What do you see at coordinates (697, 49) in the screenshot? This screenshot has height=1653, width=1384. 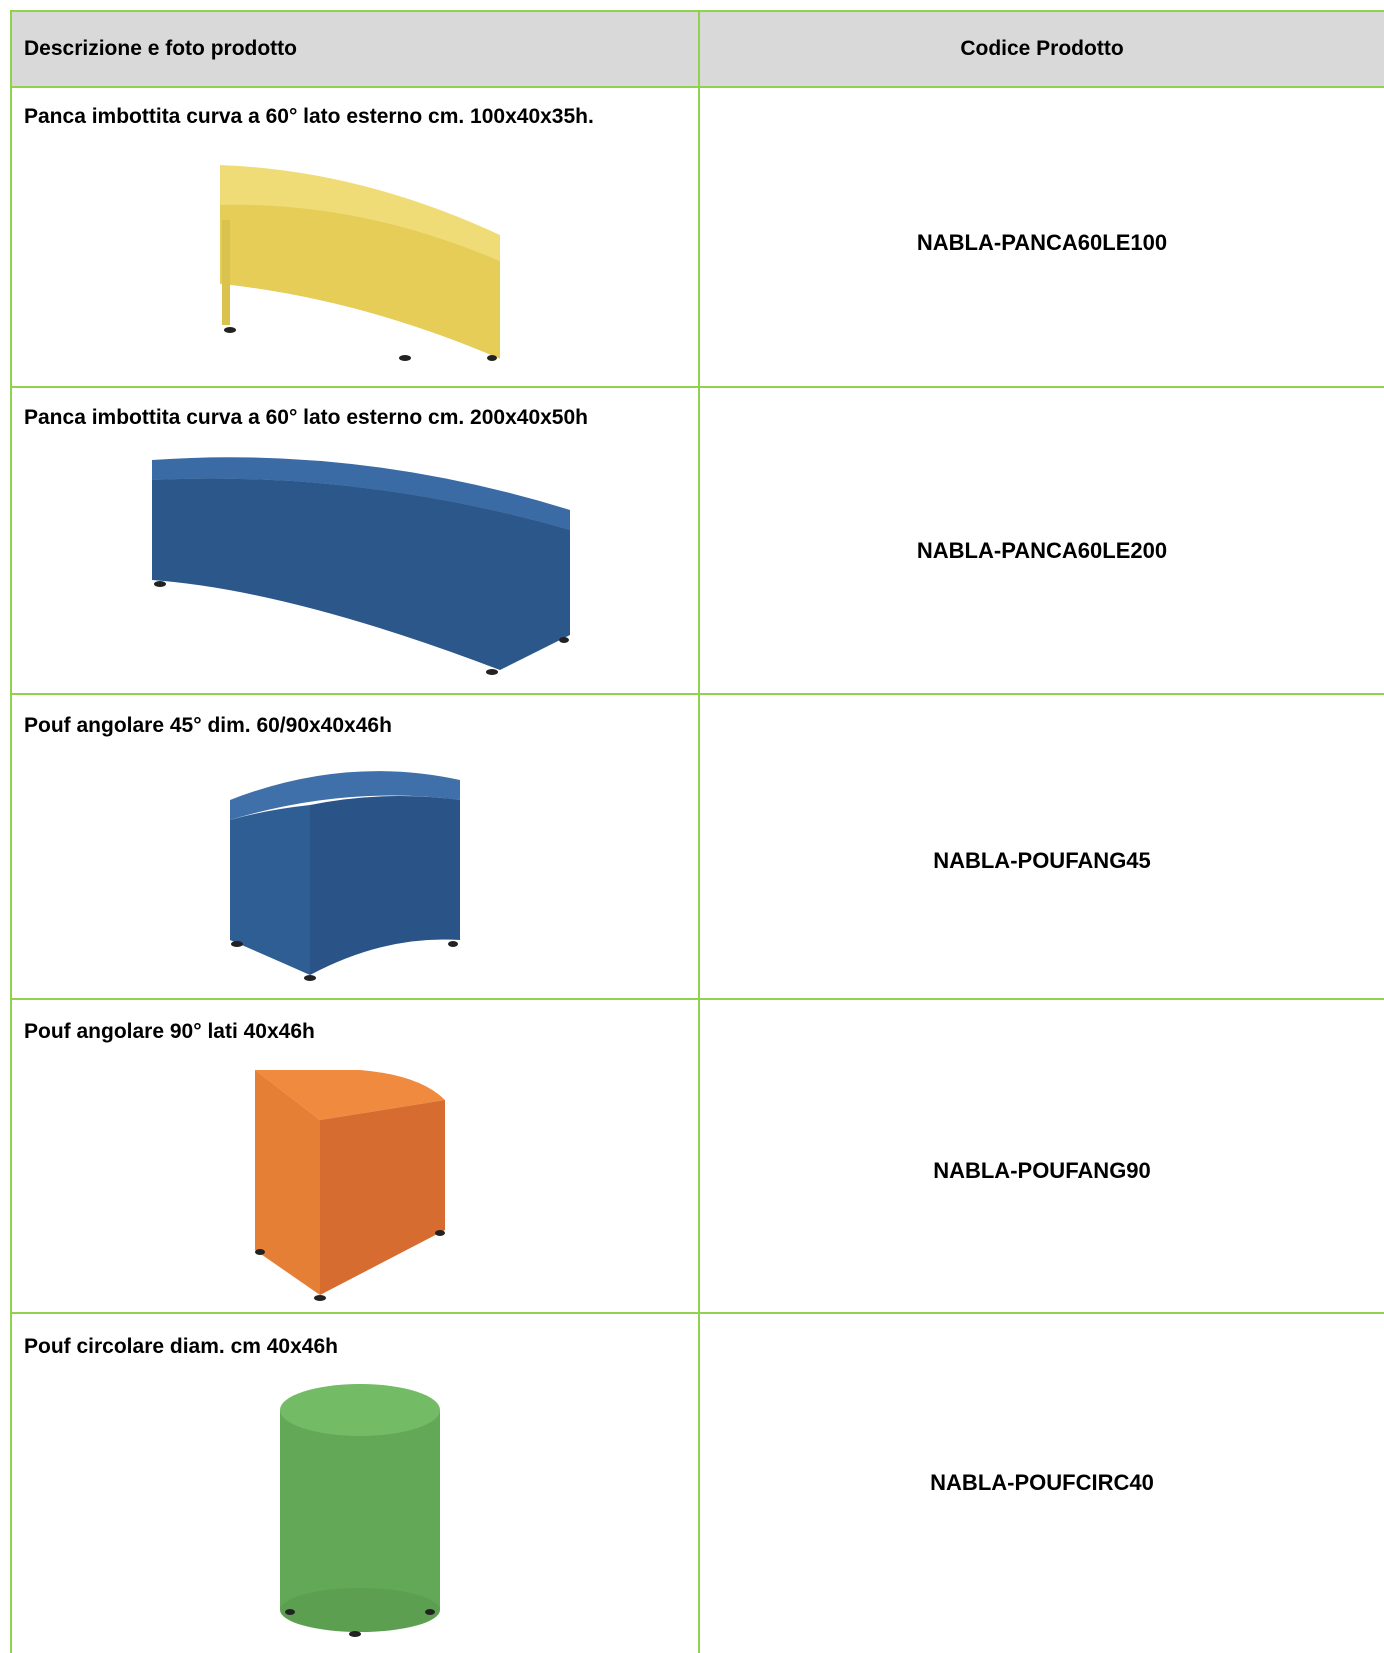 I see `table-header` at bounding box center [697, 49].